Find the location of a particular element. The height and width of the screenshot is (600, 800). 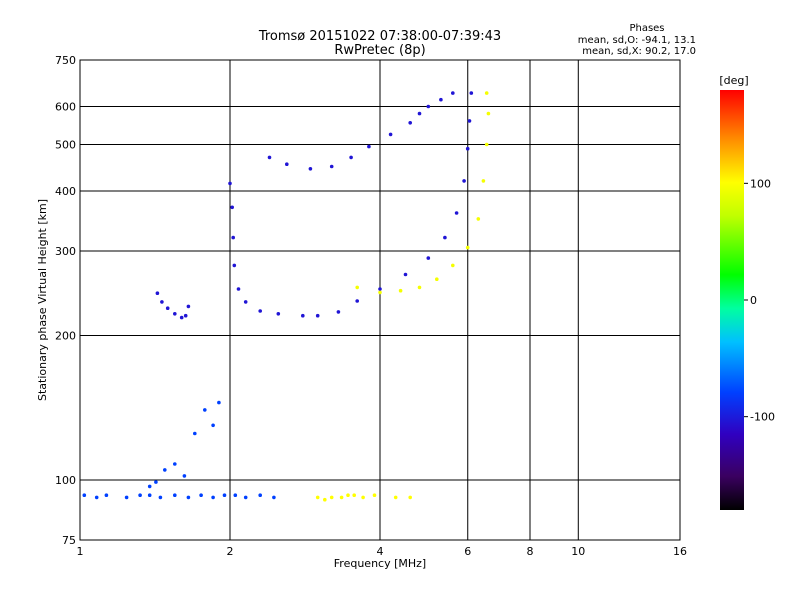

x-tick-label: 4 is located at coordinates (380, 551).